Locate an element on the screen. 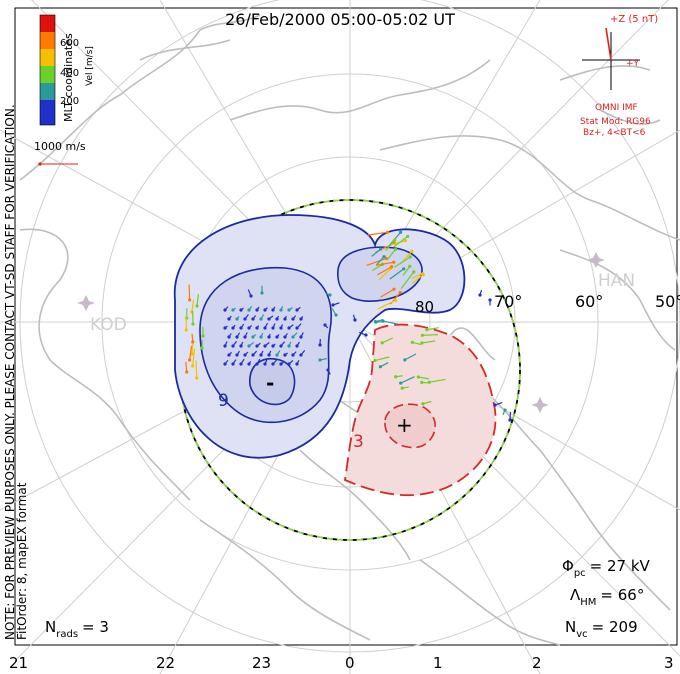 Image resolution: width=680 pixels, height=674 pixels. station-label-kod: KOD is located at coordinates (108, 325).